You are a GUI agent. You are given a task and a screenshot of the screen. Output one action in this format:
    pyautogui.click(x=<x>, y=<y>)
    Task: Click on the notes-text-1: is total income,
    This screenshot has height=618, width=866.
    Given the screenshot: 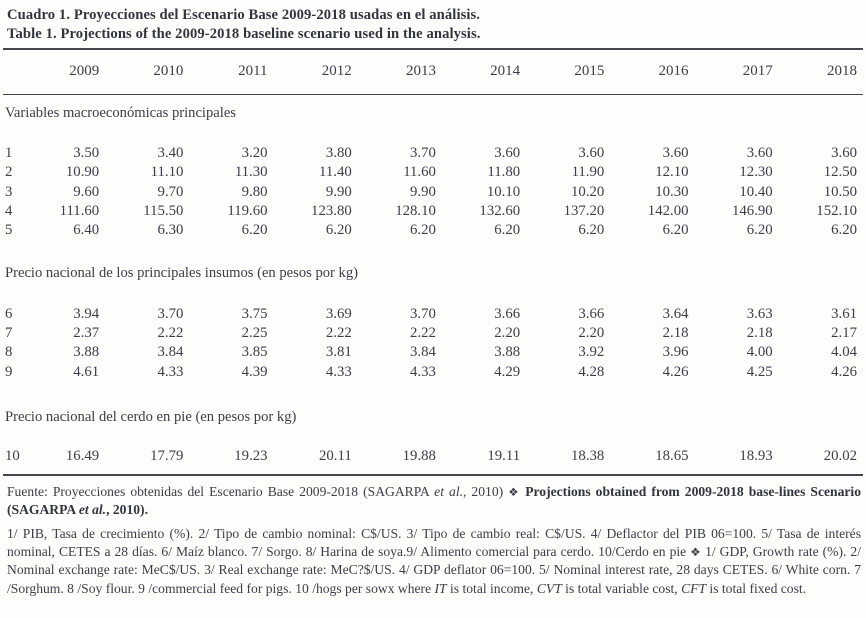 What is the action you would take?
    pyautogui.click(x=491, y=588)
    